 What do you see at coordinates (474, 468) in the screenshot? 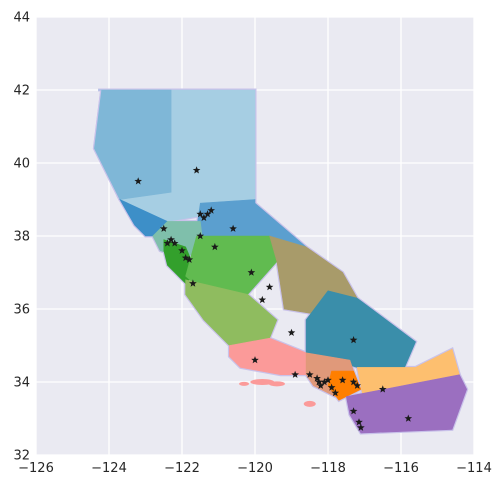
I see `x-tick-label-6: −114` at bounding box center [474, 468].